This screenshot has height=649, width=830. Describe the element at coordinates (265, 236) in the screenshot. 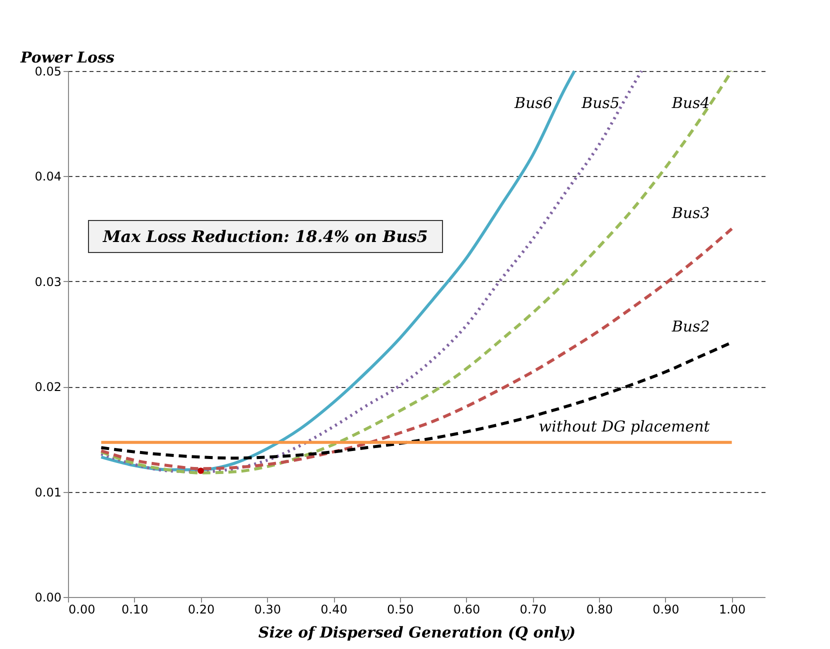

I see `annotation: Max Loss Reduction: 18.4% on Bus5` at that location.